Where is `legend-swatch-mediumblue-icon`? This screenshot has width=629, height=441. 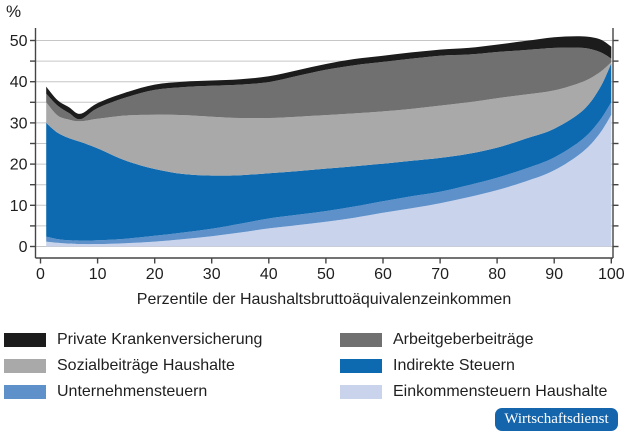
legend-swatch-mediumblue-icon is located at coordinates (25, 392).